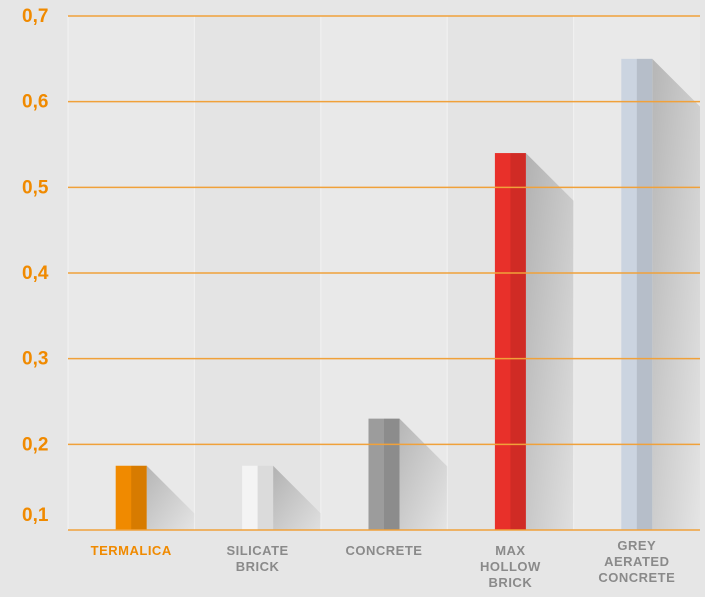  Describe the element at coordinates (35, 273) in the screenshot. I see `y-tick-label: 0,4` at that location.